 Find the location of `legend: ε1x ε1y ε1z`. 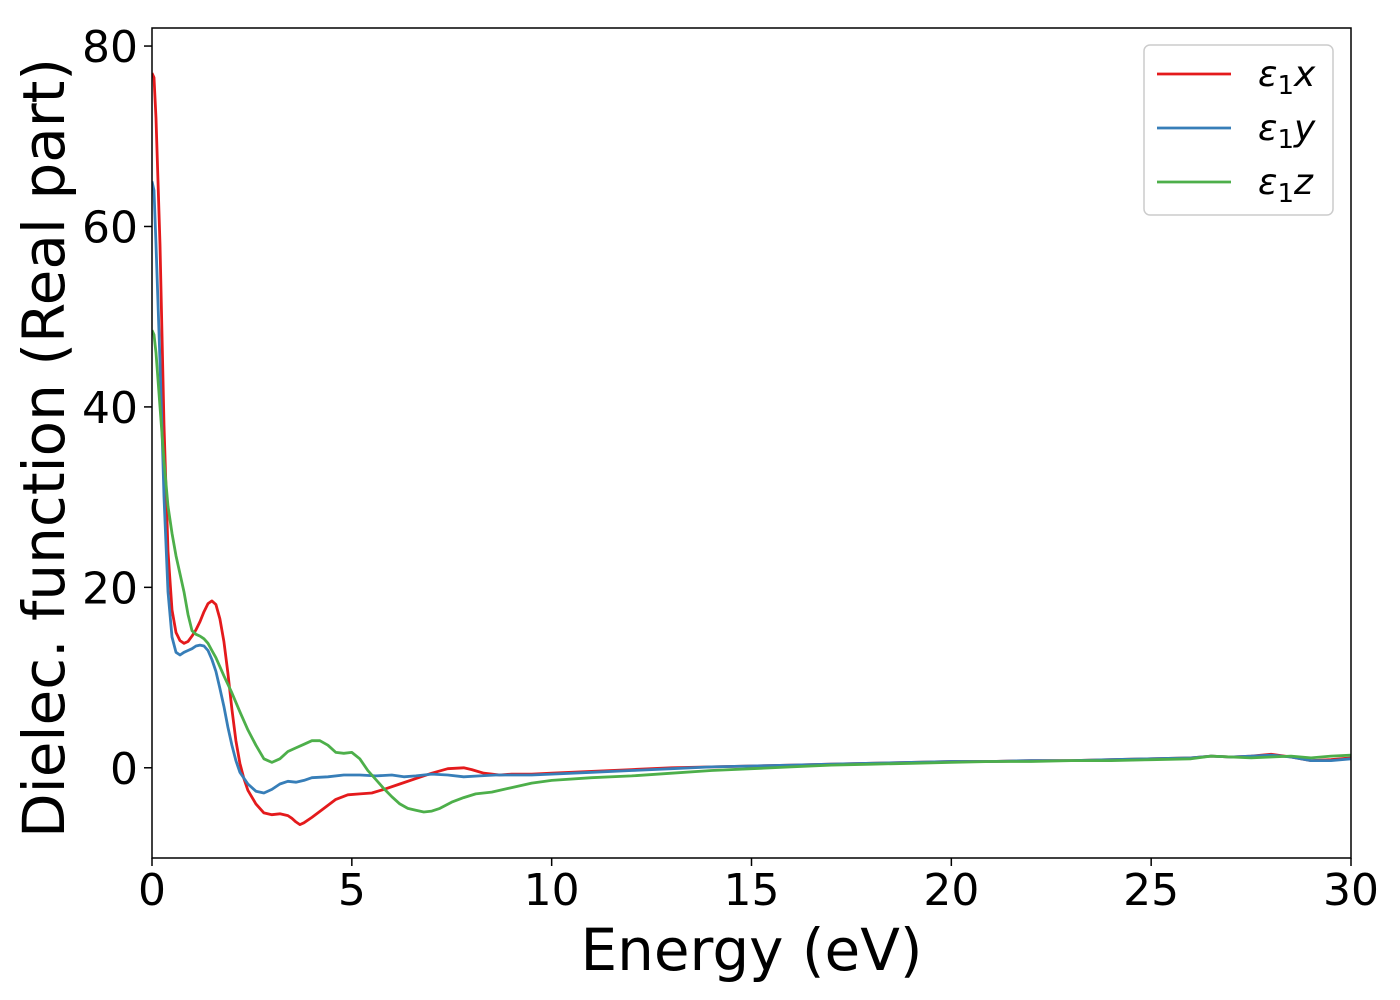

legend: ε1x ε1y ε1z is located at coordinates (1238, 130).